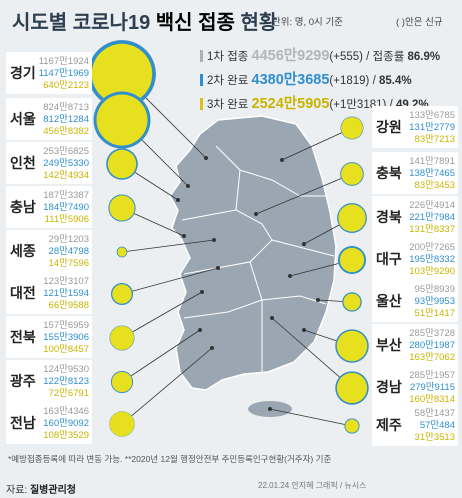 The image size is (462, 498). I want to click on dose2-value: 195만8332, so click(432, 259).